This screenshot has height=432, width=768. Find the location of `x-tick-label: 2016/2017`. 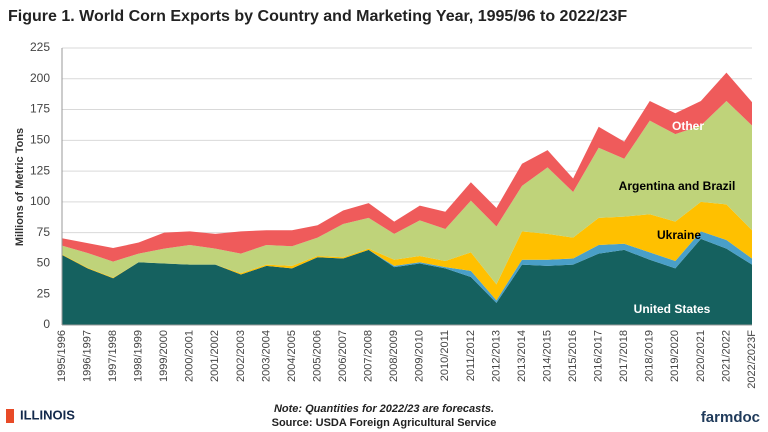

x-tick-label: 2016/2017 is located at coordinates (599, 356).